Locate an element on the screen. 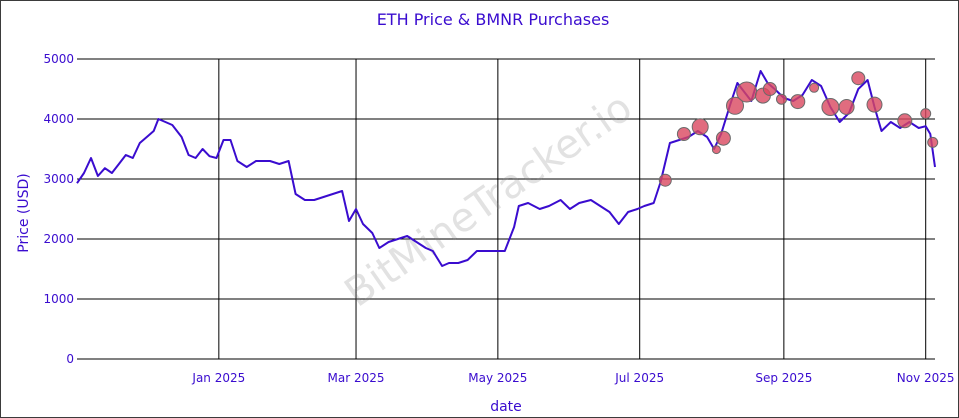 The image size is (959, 418). x-tick-label: Mar 2025 is located at coordinates (356, 378).